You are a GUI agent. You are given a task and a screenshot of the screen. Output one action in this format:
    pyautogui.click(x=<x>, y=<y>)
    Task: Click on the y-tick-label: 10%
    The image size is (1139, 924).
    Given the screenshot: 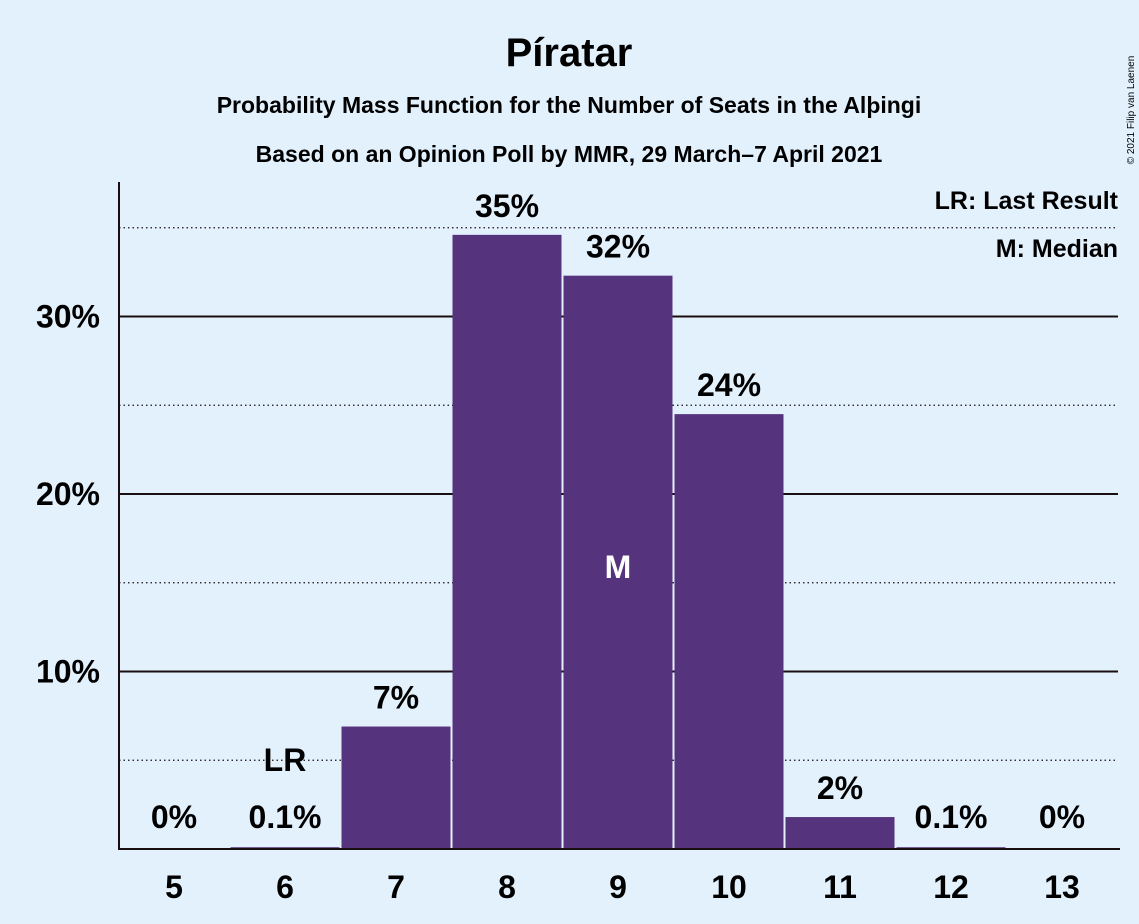 What is the action you would take?
    pyautogui.click(x=68, y=672)
    